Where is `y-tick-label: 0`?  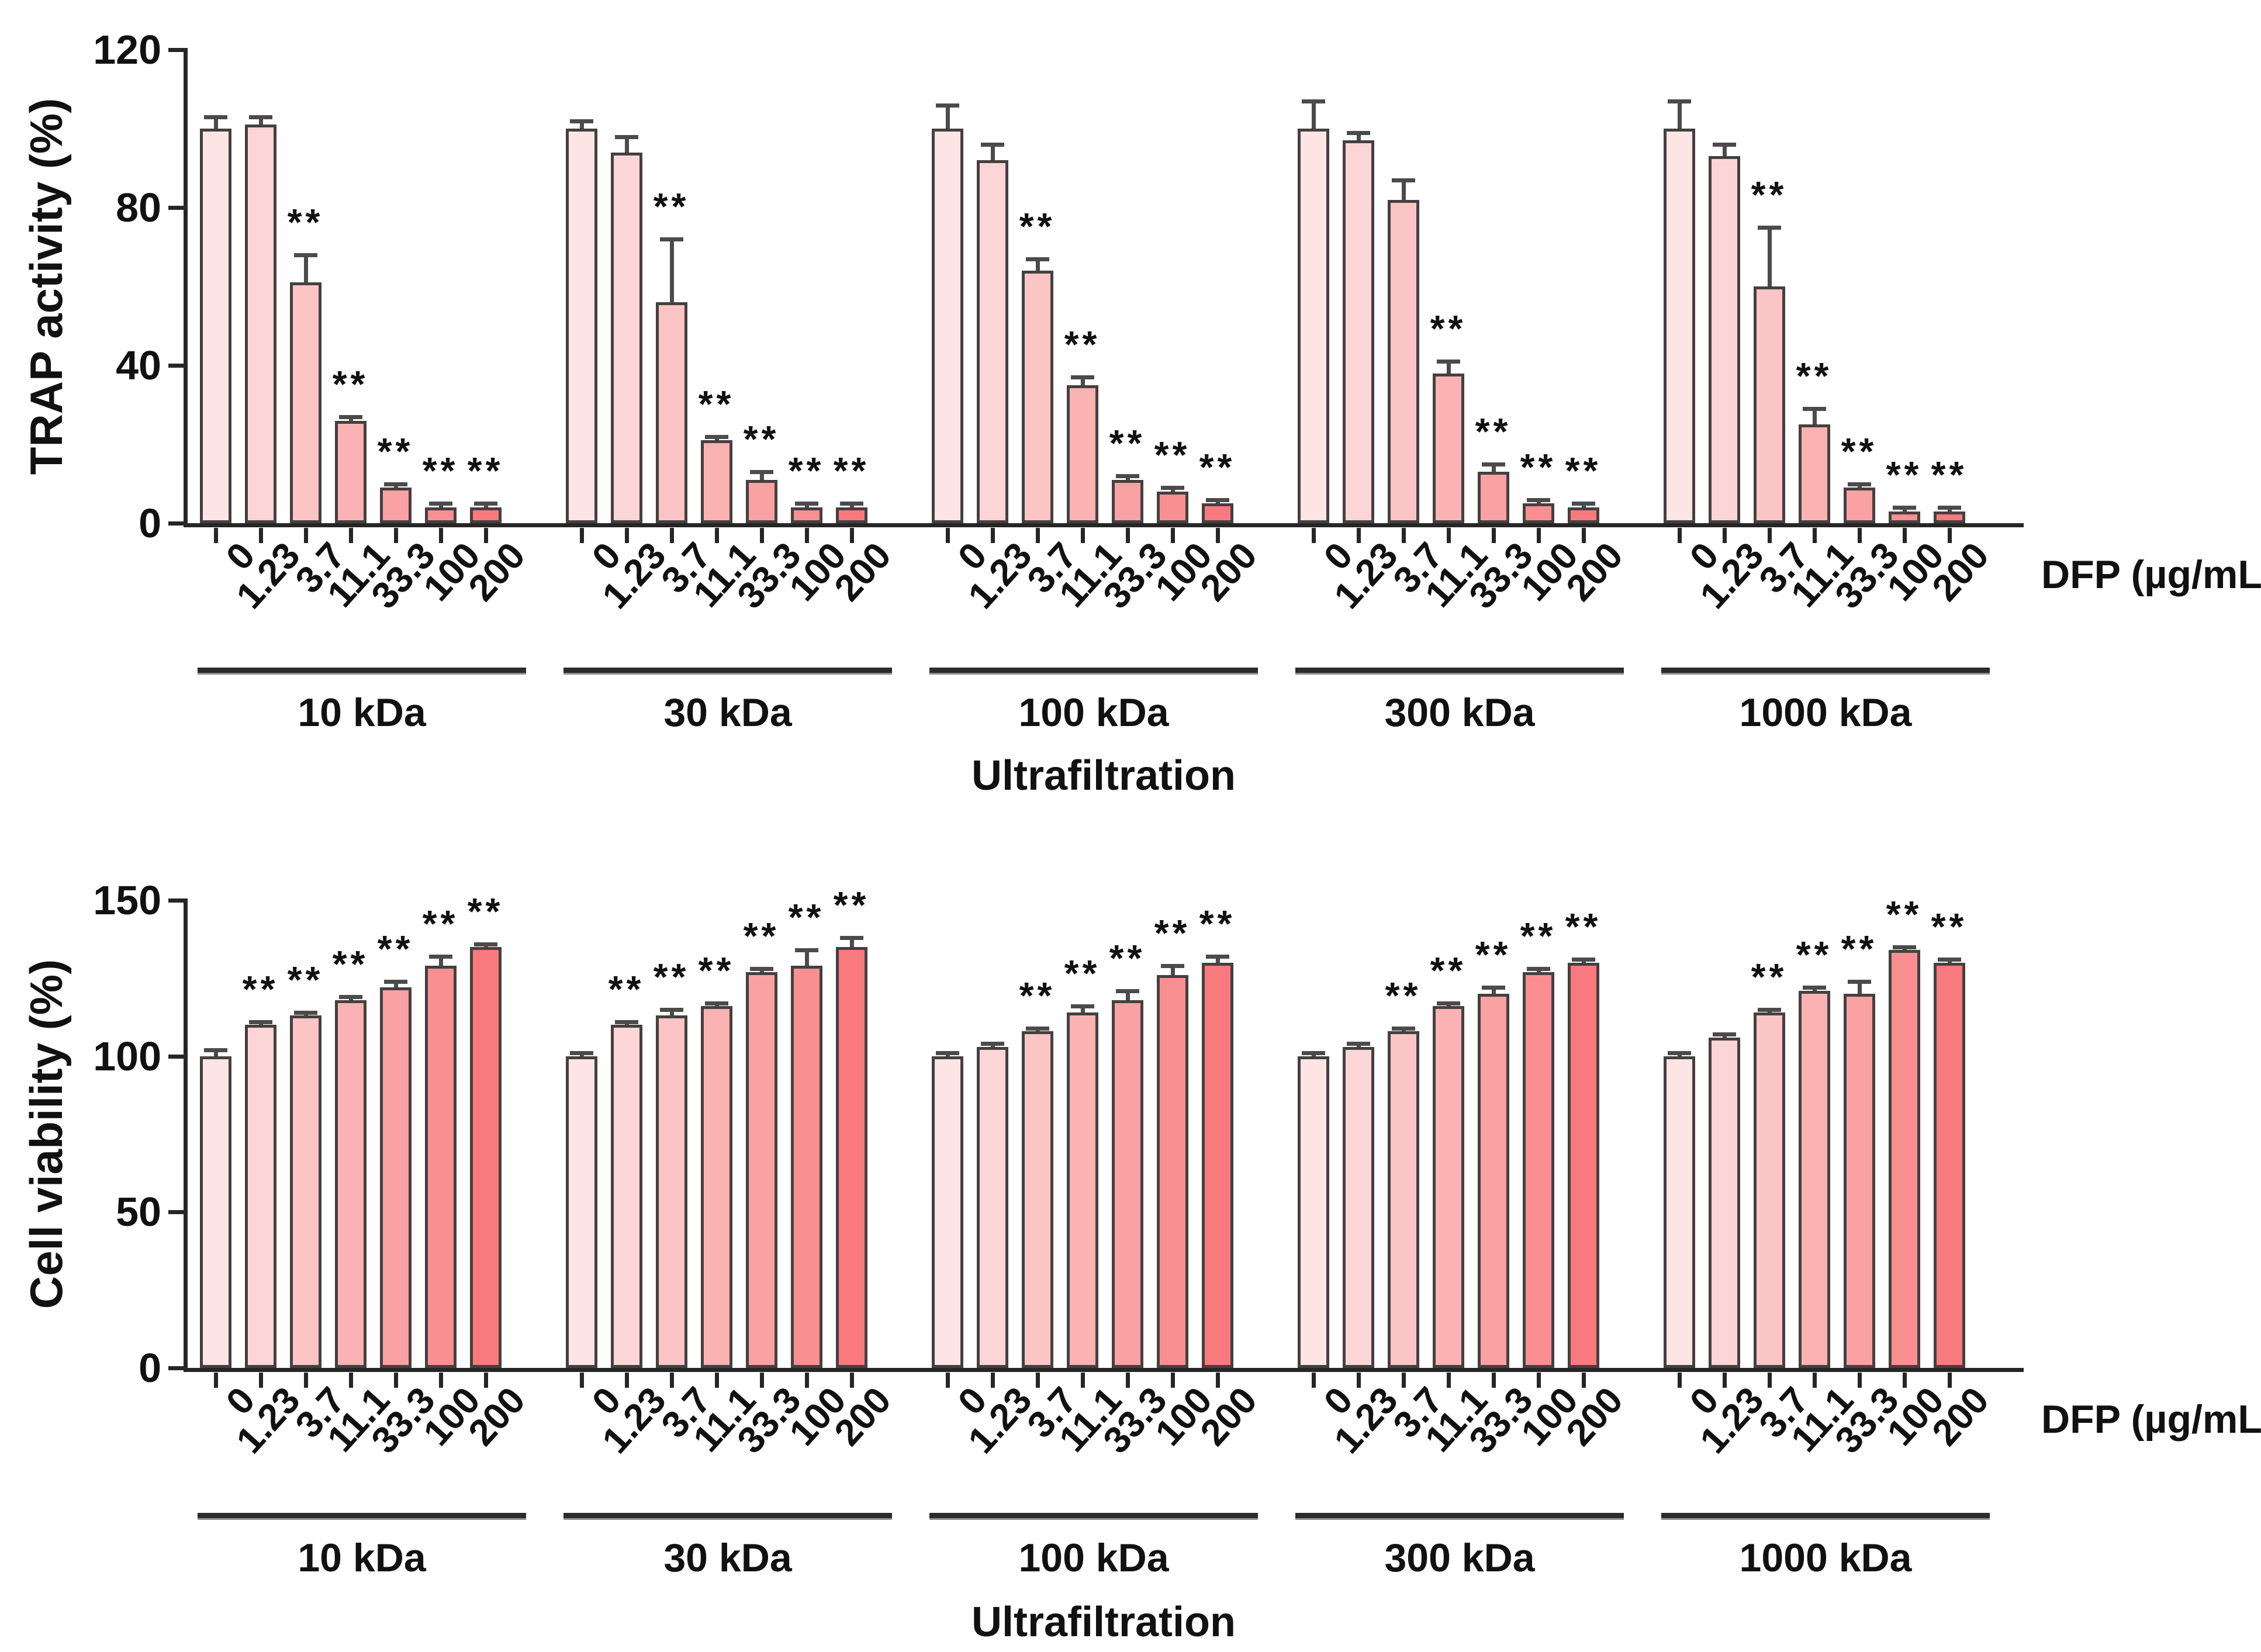
y-tick-label: 0 is located at coordinates (150, 523).